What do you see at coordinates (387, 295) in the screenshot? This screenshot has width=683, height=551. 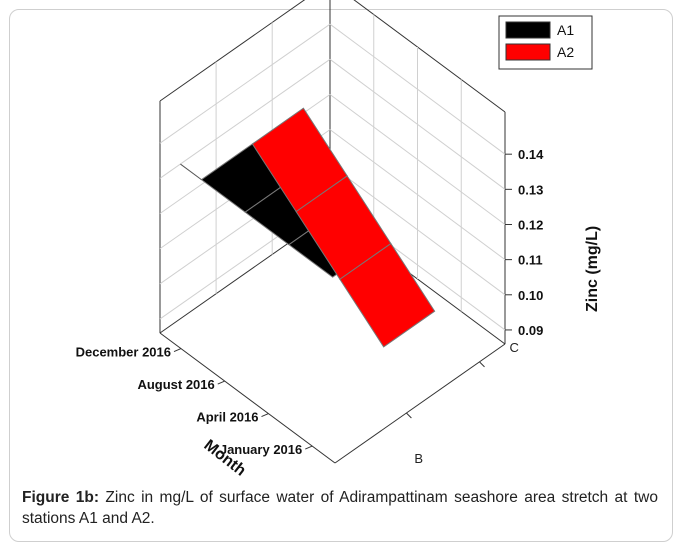 I see `surface-a2-segment` at bounding box center [387, 295].